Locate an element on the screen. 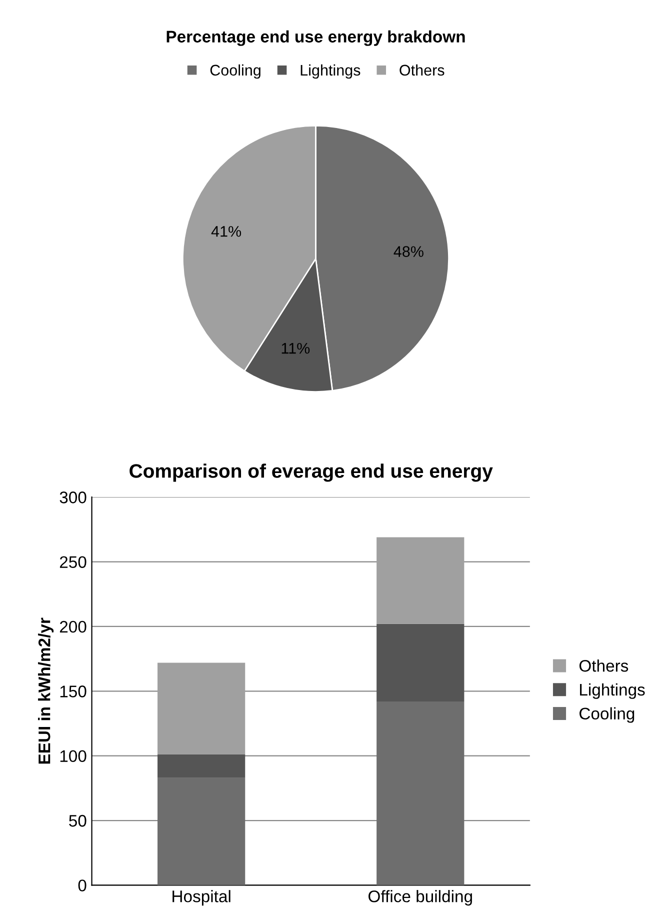 The width and height of the screenshot is (651, 924). chart-title: Comparison of everage end use energy is located at coordinates (311, 473).